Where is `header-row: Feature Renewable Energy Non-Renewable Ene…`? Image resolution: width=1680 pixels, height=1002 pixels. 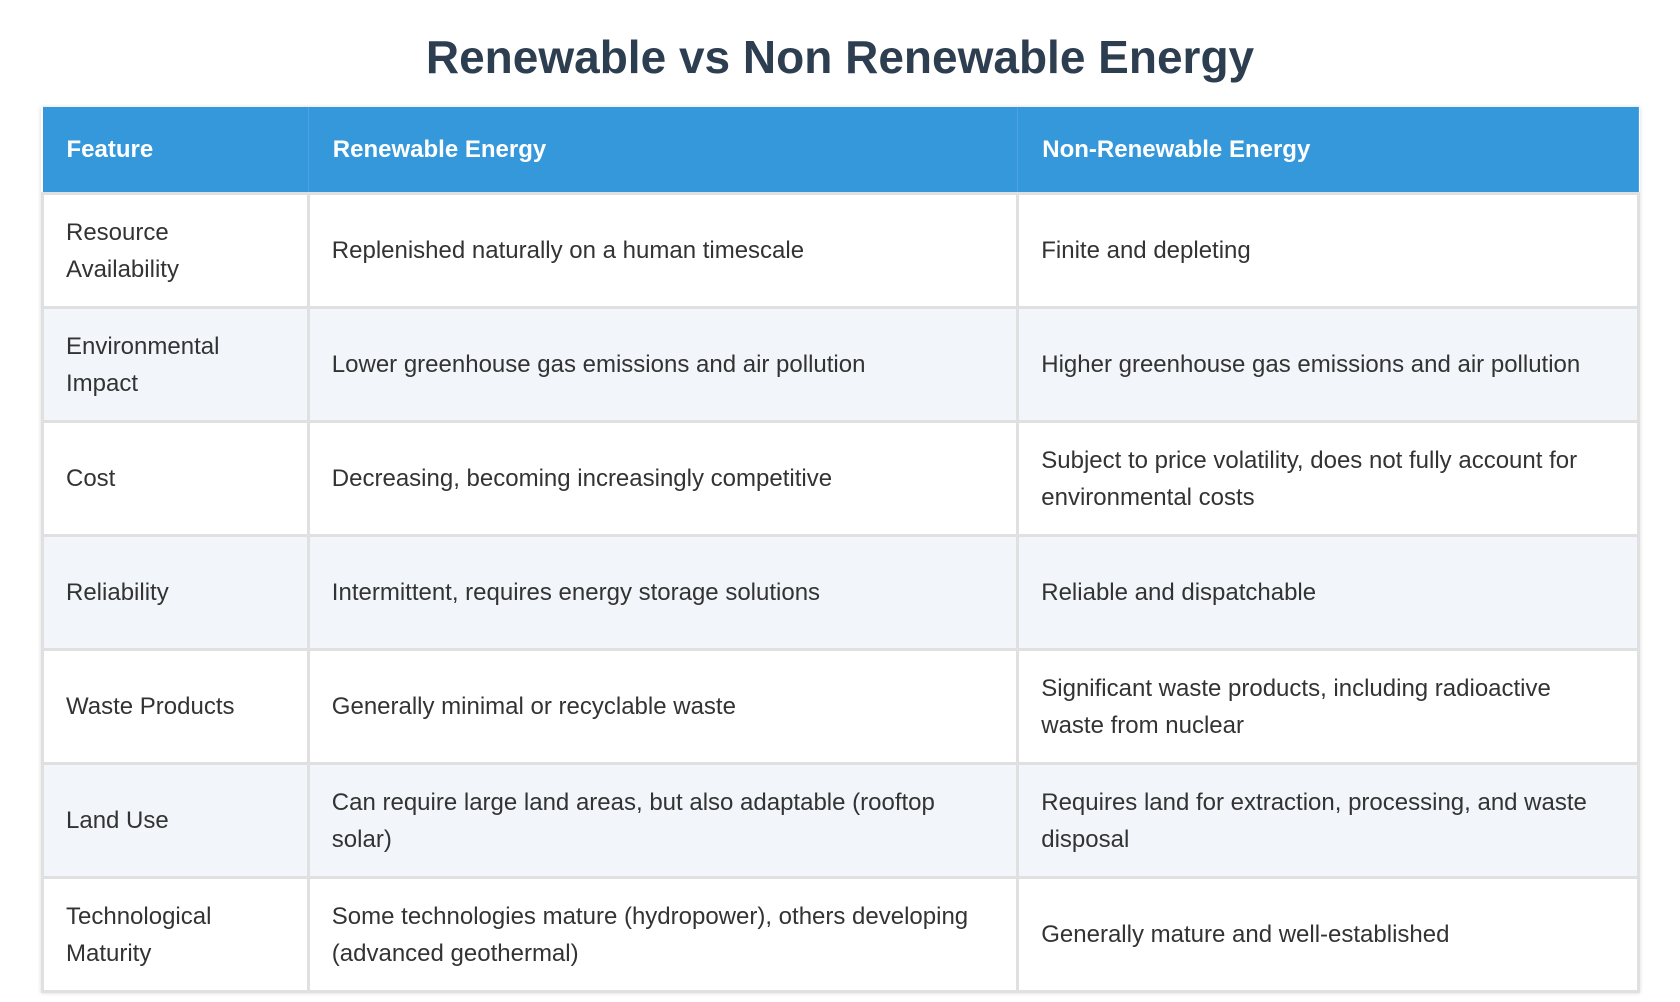 header-row: Feature Renewable Energy Non-Renewable Ene… is located at coordinates (840, 150).